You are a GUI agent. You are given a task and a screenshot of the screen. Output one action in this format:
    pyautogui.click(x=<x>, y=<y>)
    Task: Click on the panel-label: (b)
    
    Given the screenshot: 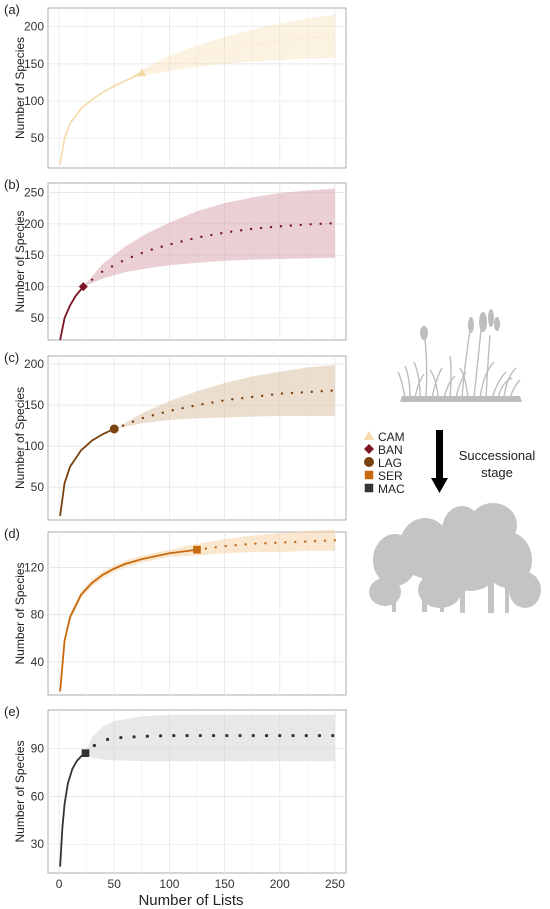 What is the action you would take?
    pyautogui.click(x=12, y=184)
    